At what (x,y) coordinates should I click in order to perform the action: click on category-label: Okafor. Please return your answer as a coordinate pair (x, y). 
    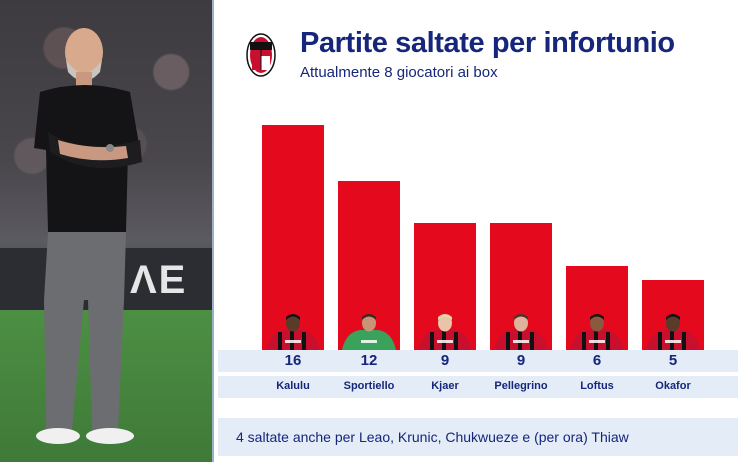
    Looking at the image, I should click on (673, 386).